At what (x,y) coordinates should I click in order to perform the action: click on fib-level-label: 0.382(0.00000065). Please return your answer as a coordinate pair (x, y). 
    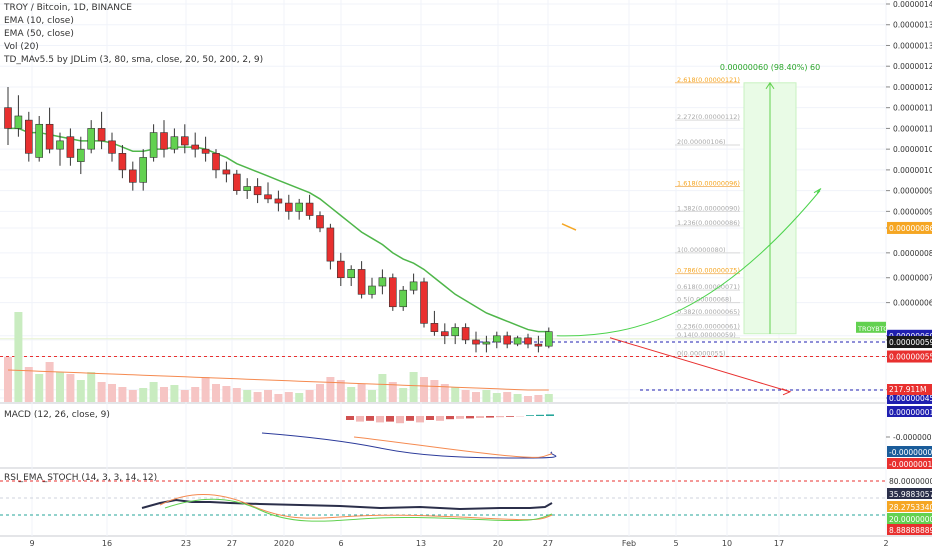
    Looking at the image, I should click on (708, 312).